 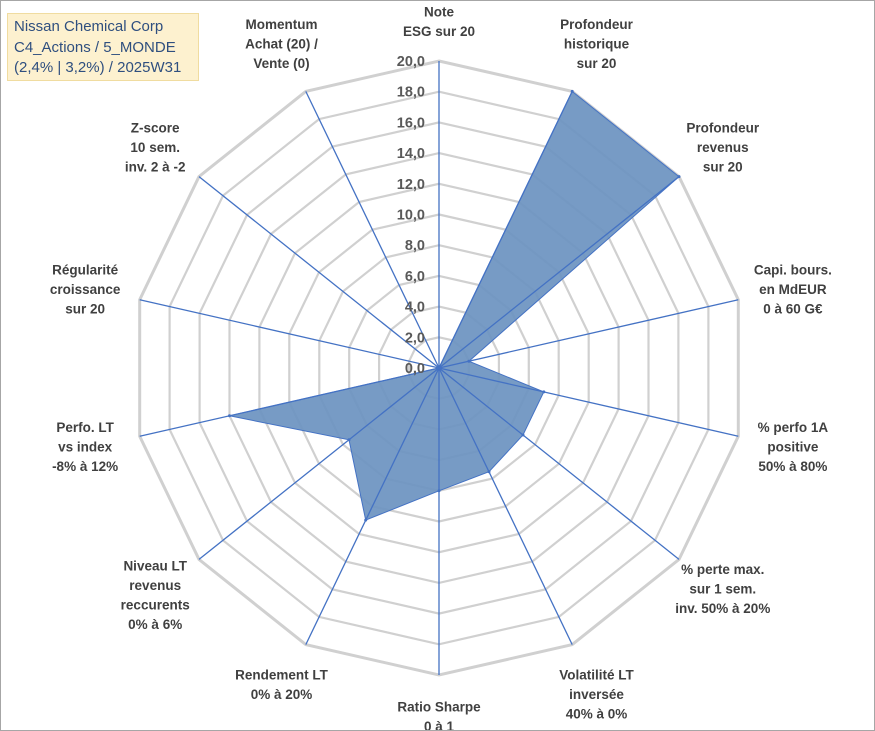 What do you see at coordinates (411, 216) in the screenshot?
I see `tick-label: 10,0` at bounding box center [411, 216].